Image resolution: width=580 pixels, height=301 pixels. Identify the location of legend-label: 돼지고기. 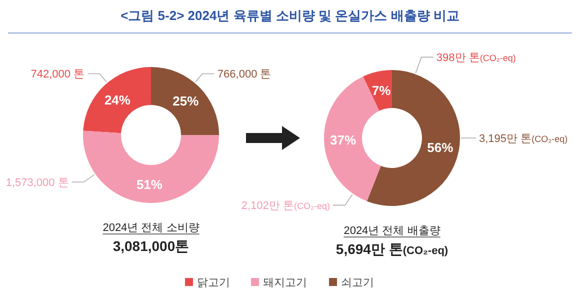
(285, 283).